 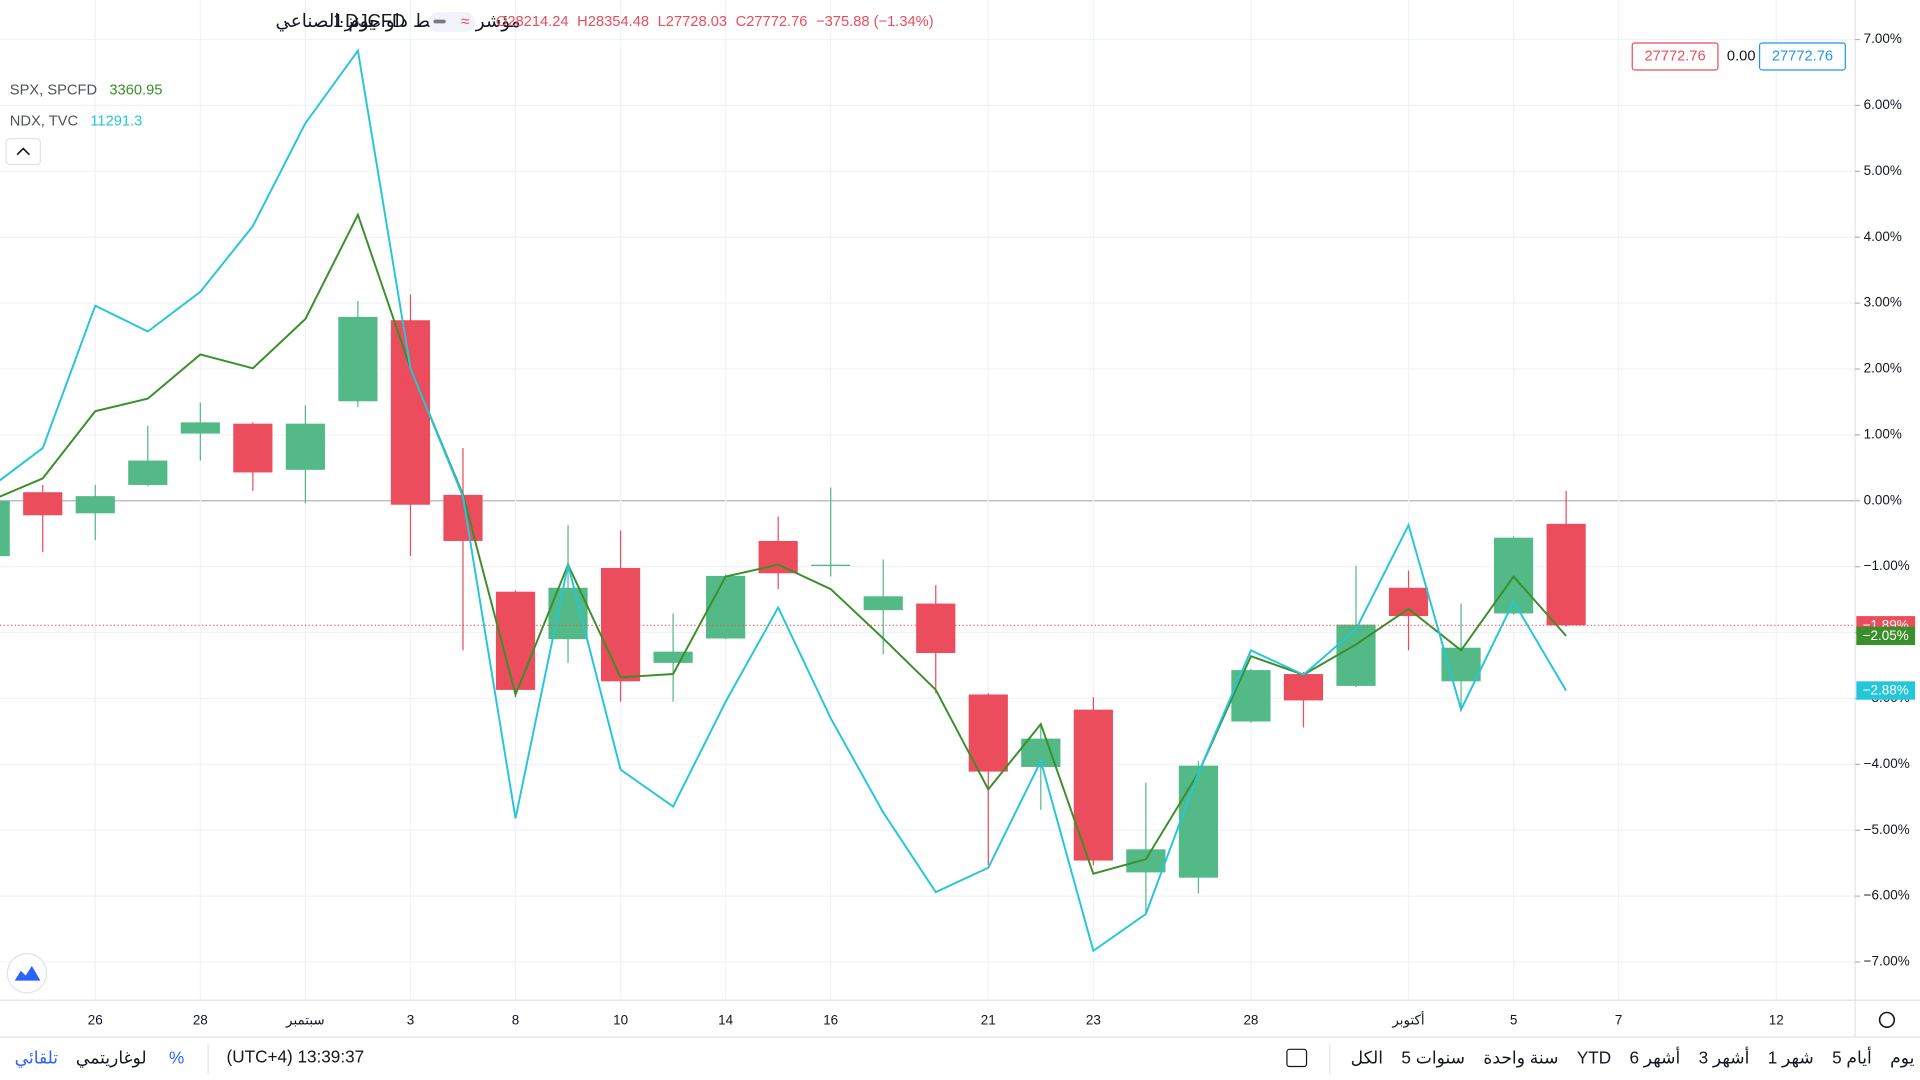 What do you see at coordinates (1883, 368) in the screenshot?
I see `y-tick-label: 2.00%` at bounding box center [1883, 368].